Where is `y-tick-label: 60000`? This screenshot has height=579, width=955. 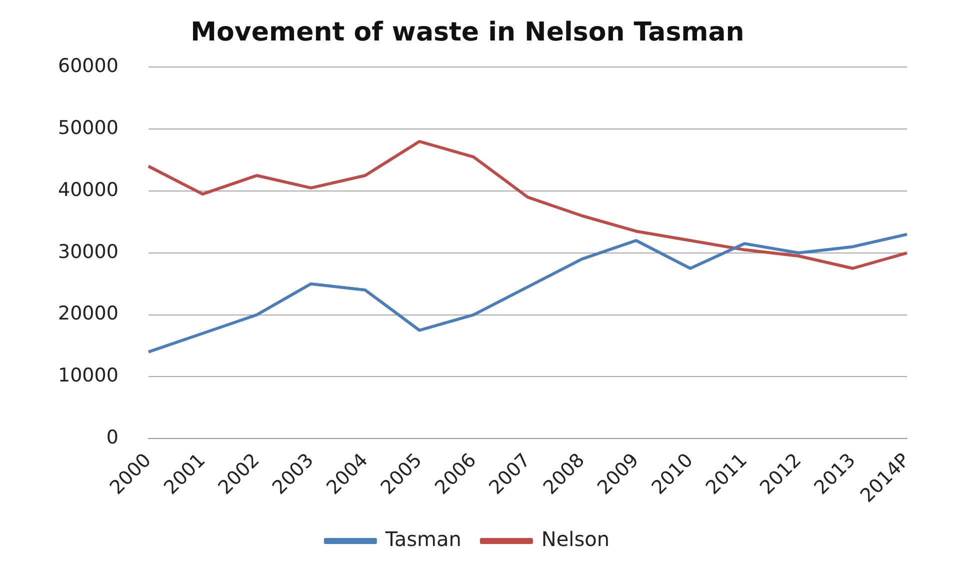
y-tick-label: 60000 is located at coordinates (88, 66).